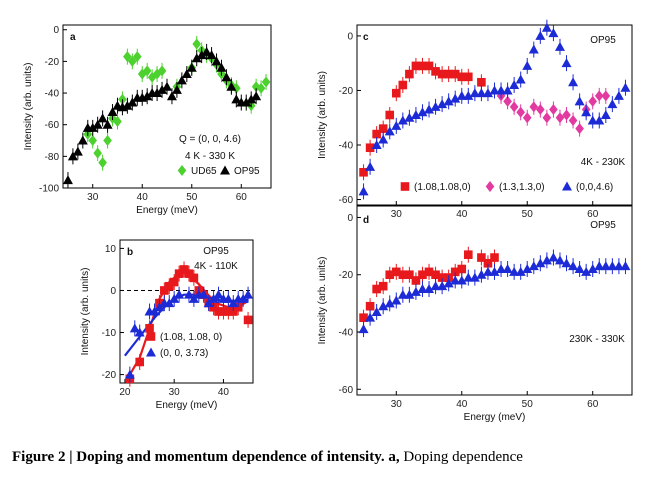  What do you see at coordinates (594, 187) in the screenshot?
I see `legend-label-c-3: (0,0,4.6)` at bounding box center [594, 187].